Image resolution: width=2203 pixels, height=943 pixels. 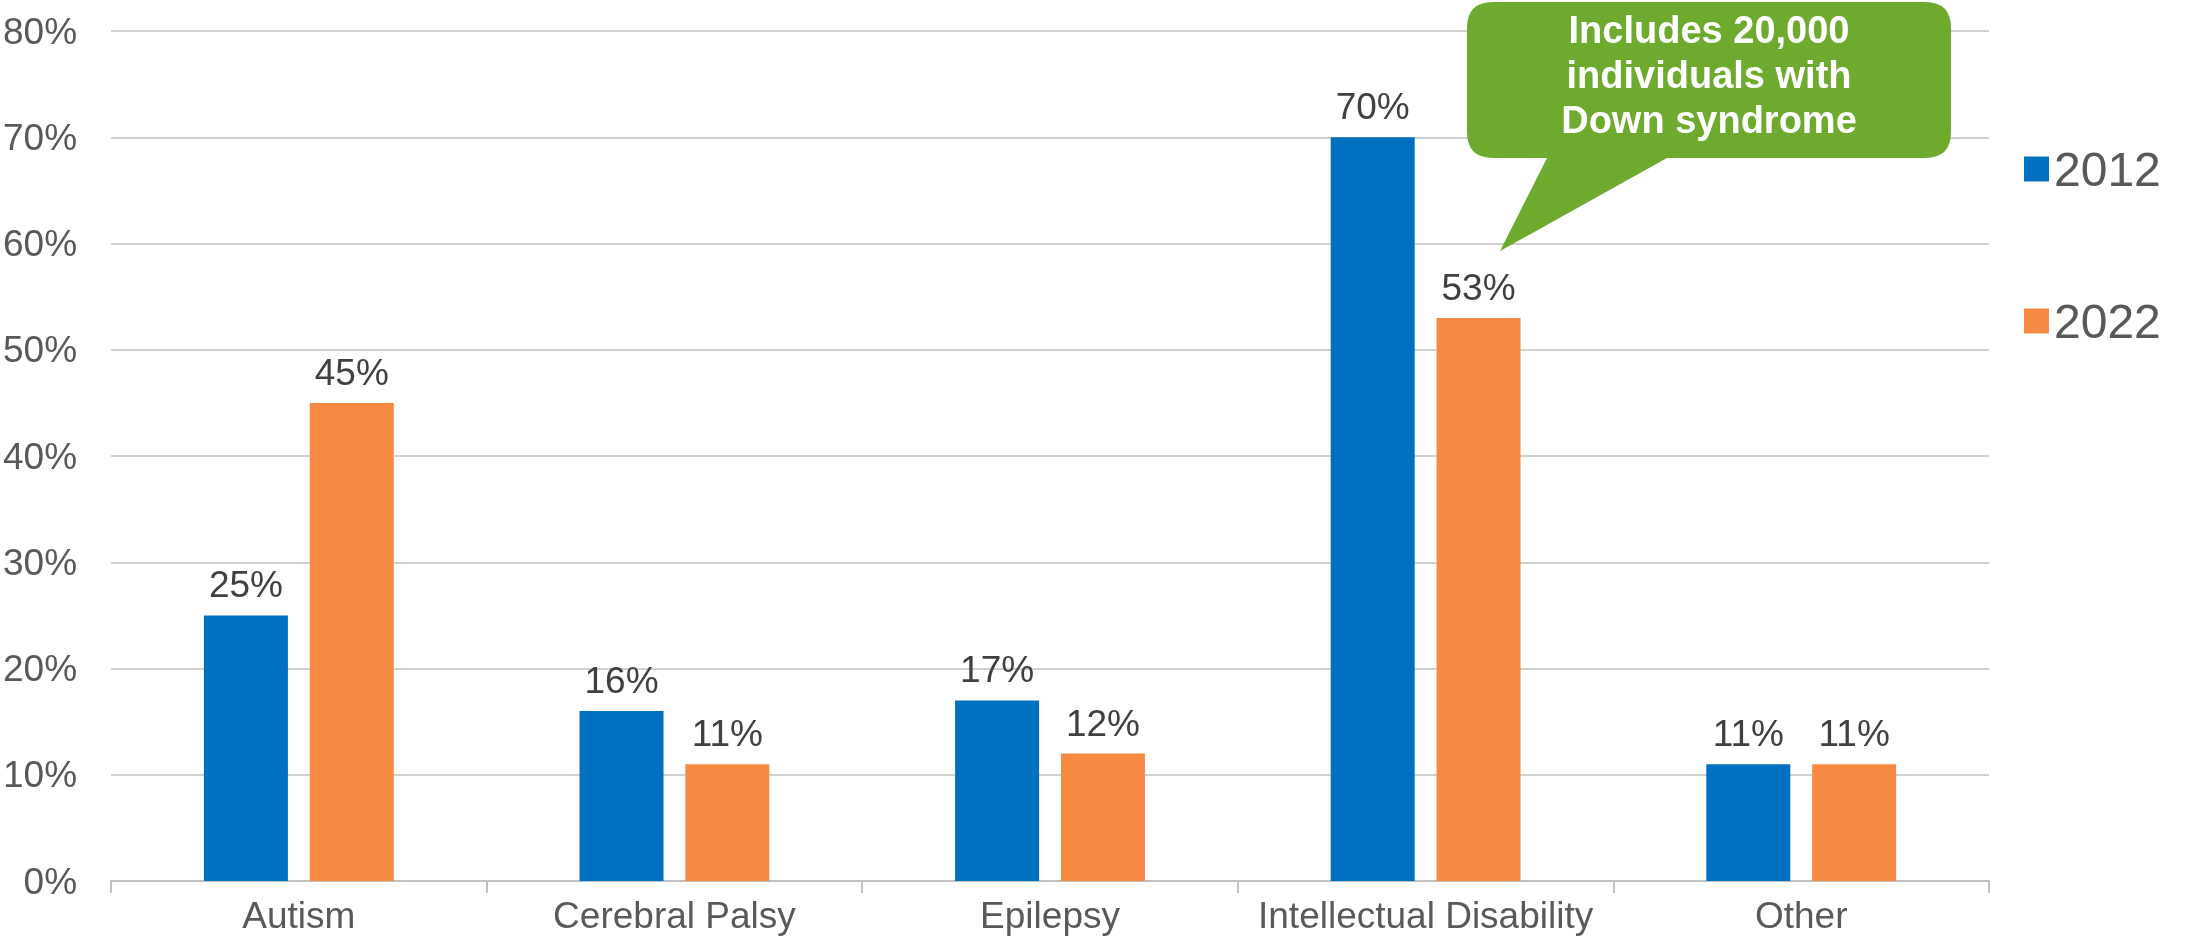 What do you see at coordinates (40, 668) in the screenshot?
I see `y-tick-label: 20%` at bounding box center [40, 668].